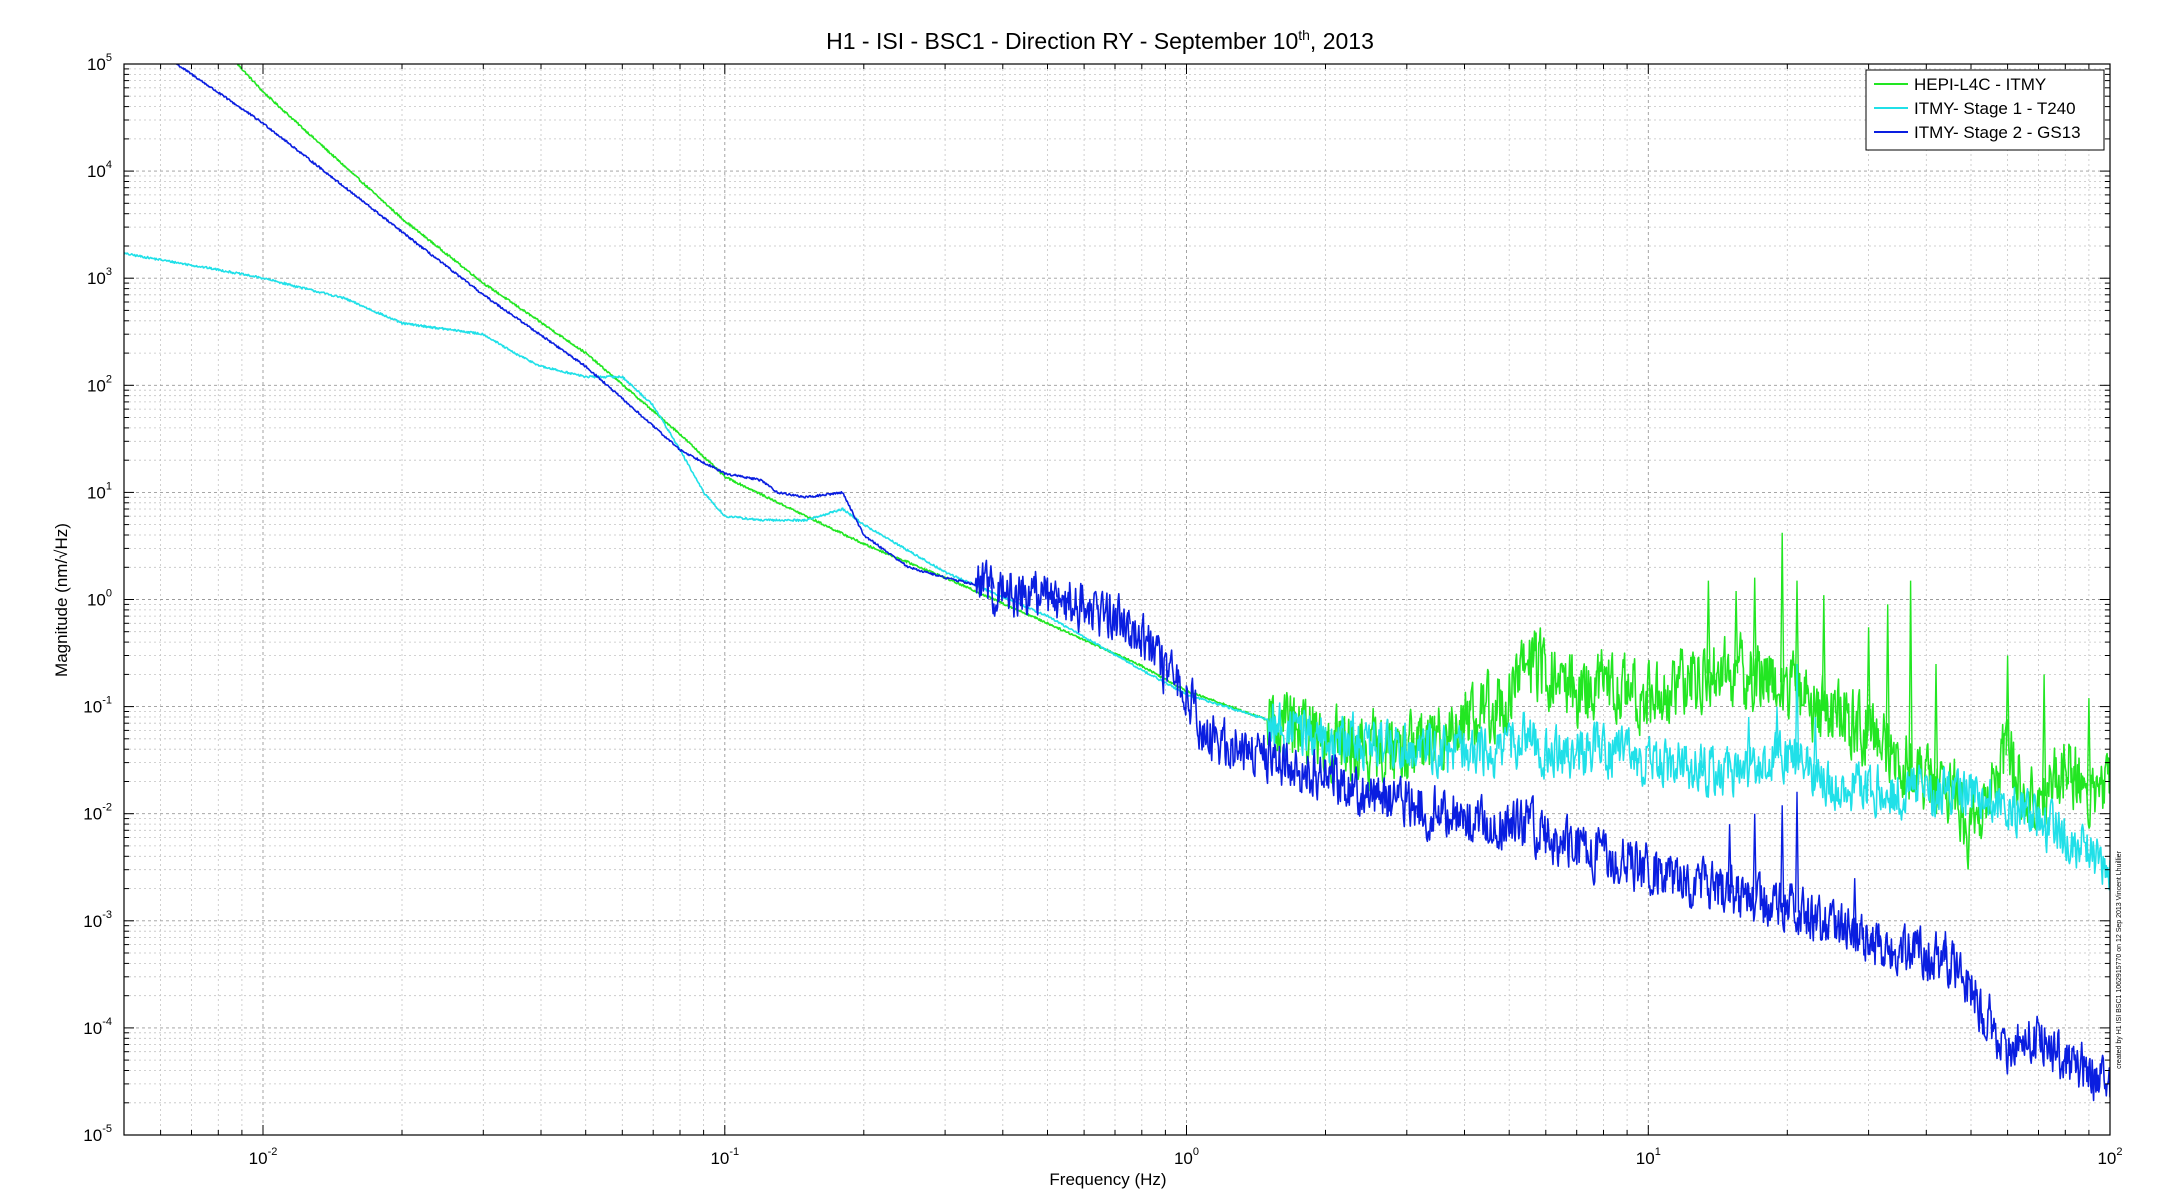 The width and height of the screenshot is (2158, 1202). Describe the element at coordinates (97, 1027) in the screenshot. I see `y-tick-label: 10⁻⁴` at that location.